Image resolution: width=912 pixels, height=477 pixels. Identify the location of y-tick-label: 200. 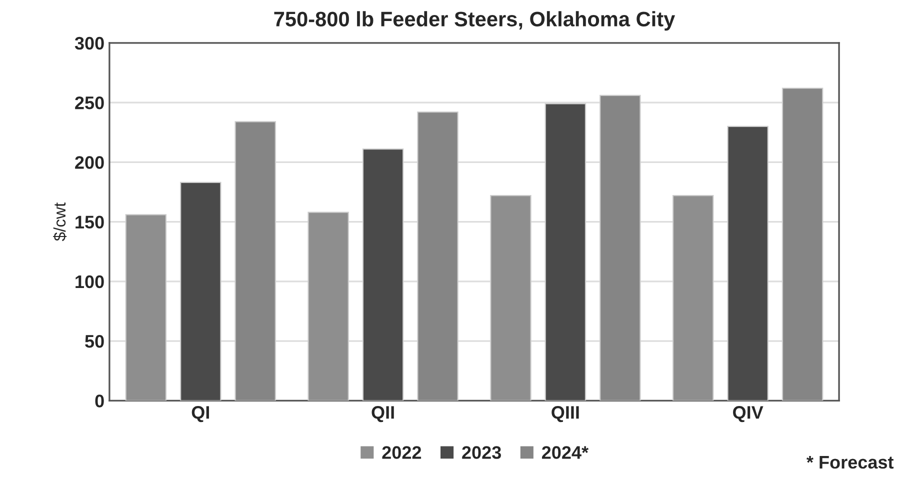
(89, 162).